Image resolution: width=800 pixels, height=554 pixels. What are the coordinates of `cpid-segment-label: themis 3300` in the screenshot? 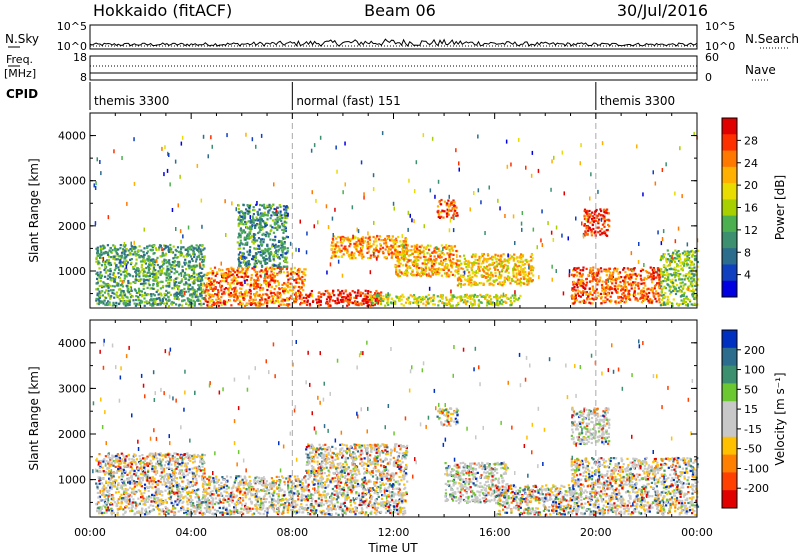 It's located at (131, 101).